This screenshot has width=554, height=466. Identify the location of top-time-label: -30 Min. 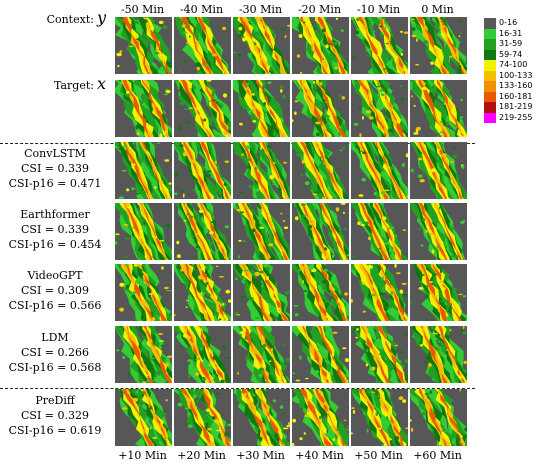
(260, 9).